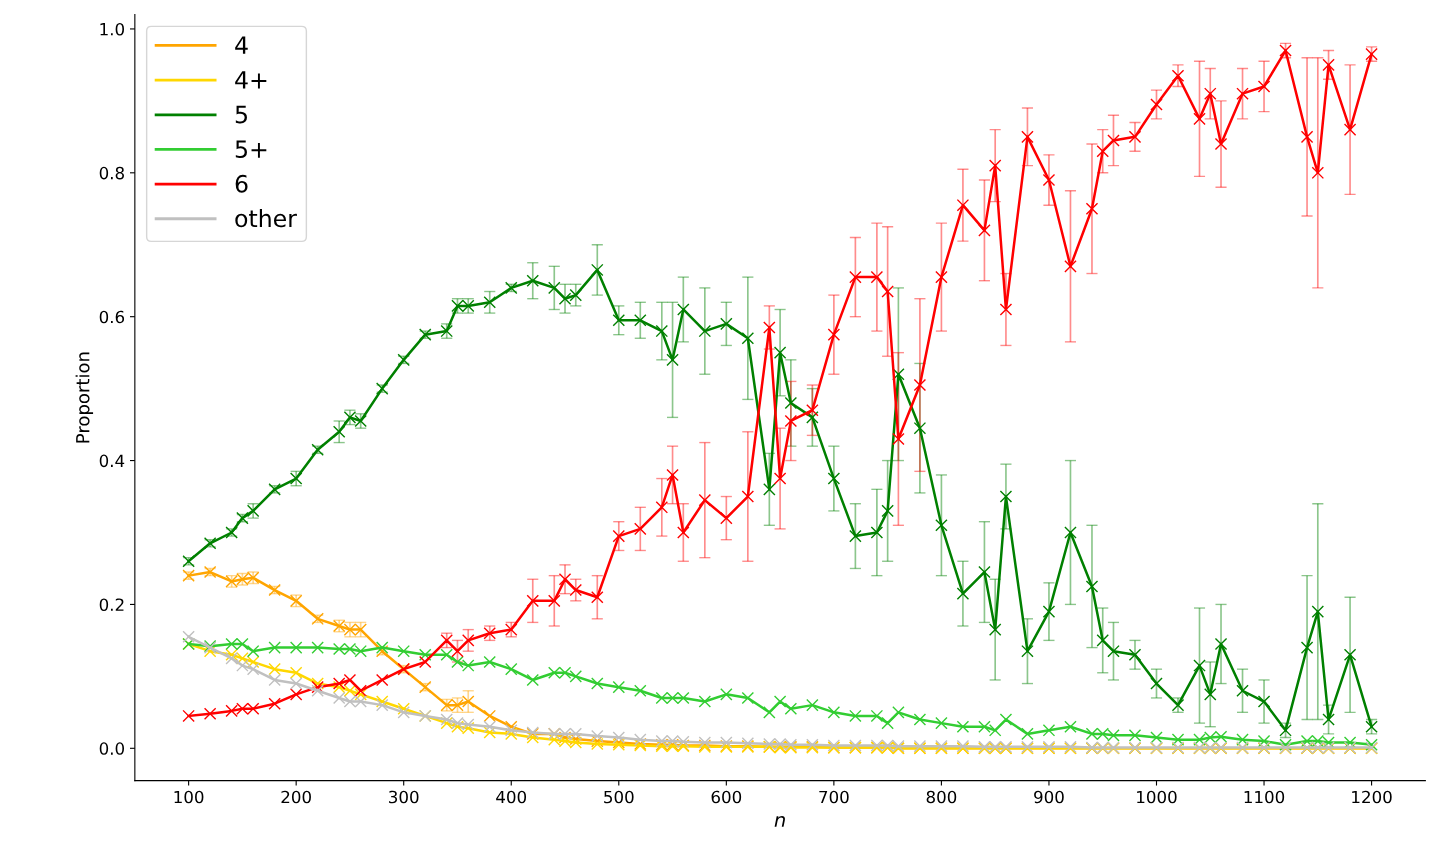 This screenshot has width=1450, height=856. Describe the element at coordinates (1264, 797) in the screenshot. I see `x-tick-label: 1100` at that location.